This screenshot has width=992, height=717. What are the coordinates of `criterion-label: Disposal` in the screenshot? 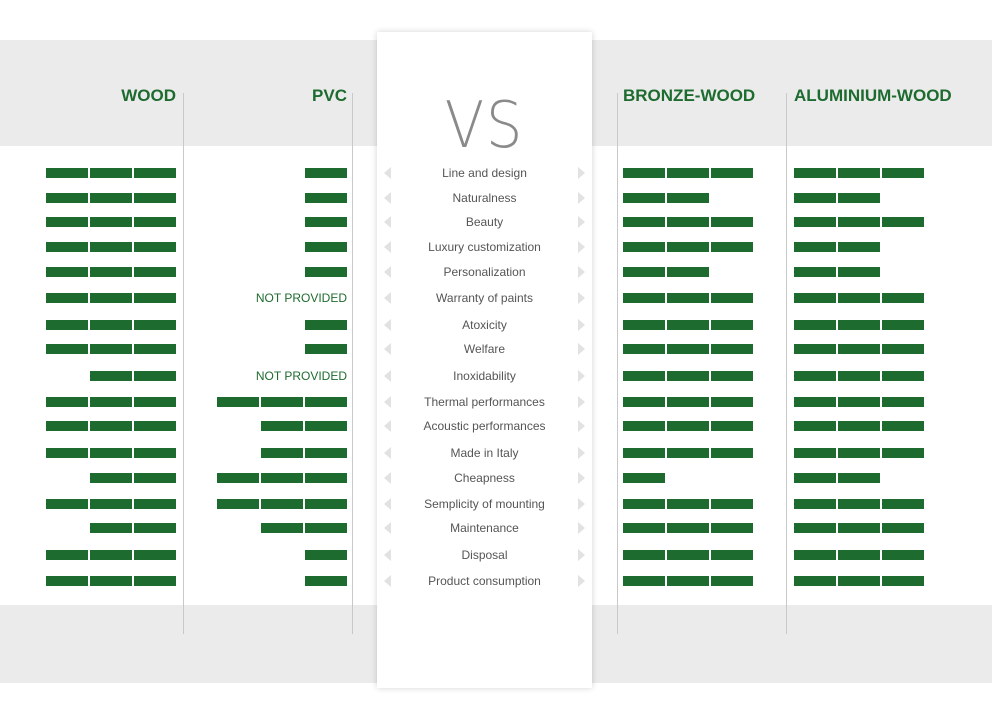 It's located at (484, 555).